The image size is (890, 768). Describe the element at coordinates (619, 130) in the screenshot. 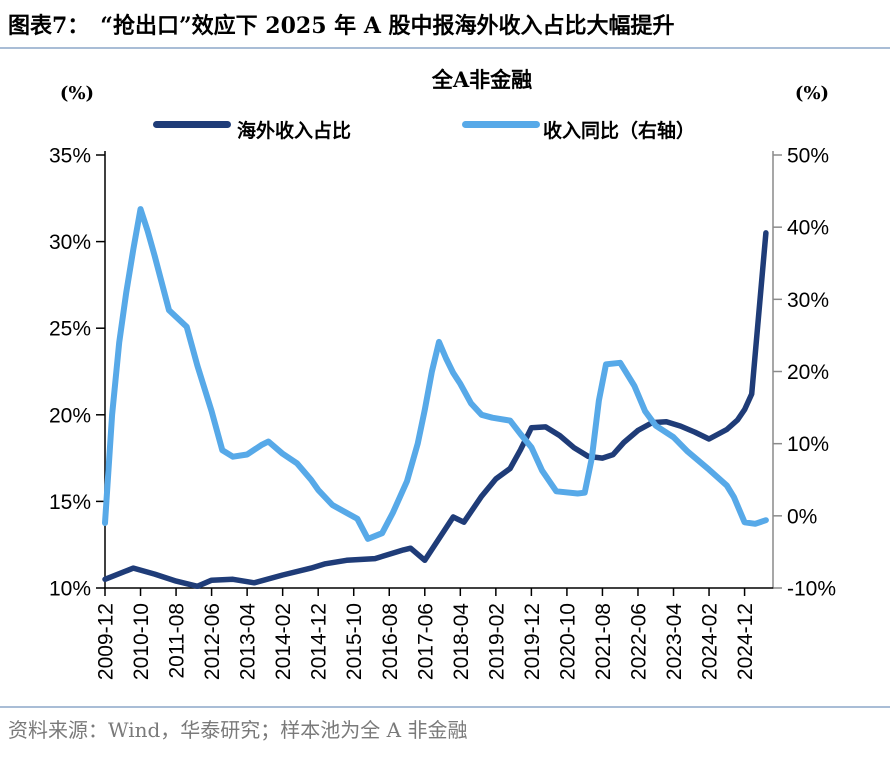

I see `legend-label-revenue-yoy: 收入同比（右轴）` at that location.